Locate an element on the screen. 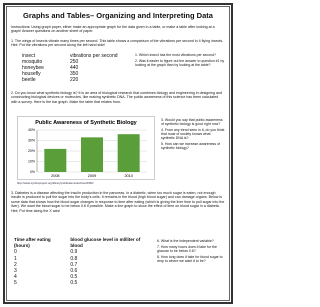 This screenshot has height=307, width=320. y-tick-label: 0% is located at coordinates (32, 172).